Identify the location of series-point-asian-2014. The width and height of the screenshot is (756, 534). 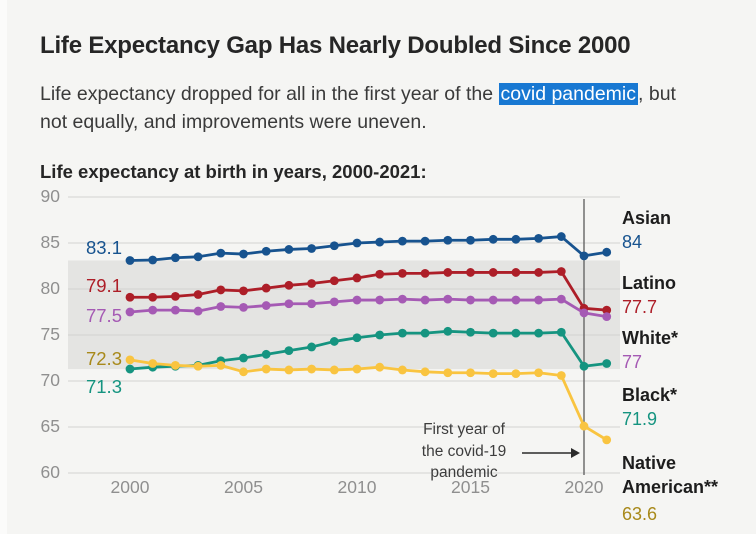
(448, 240).